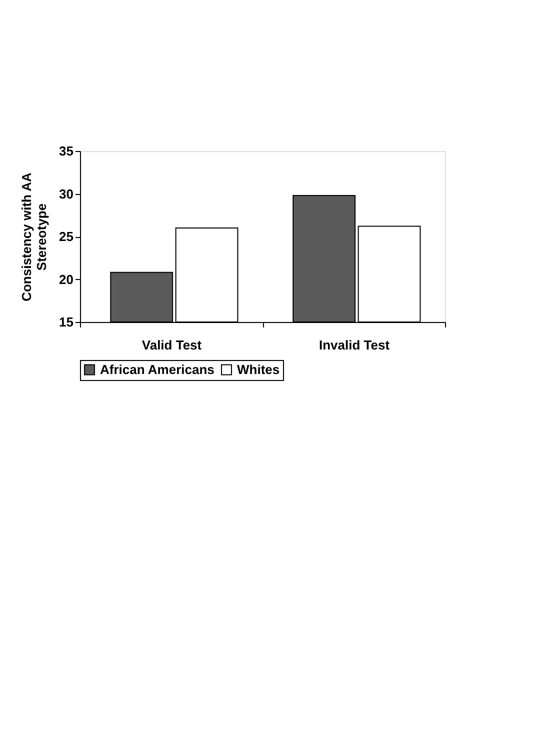 Image resolution: width=550 pixels, height=735 pixels. What do you see at coordinates (66, 279) in the screenshot?
I see `y-tick-label: 20` at bounding box center [66, 279].